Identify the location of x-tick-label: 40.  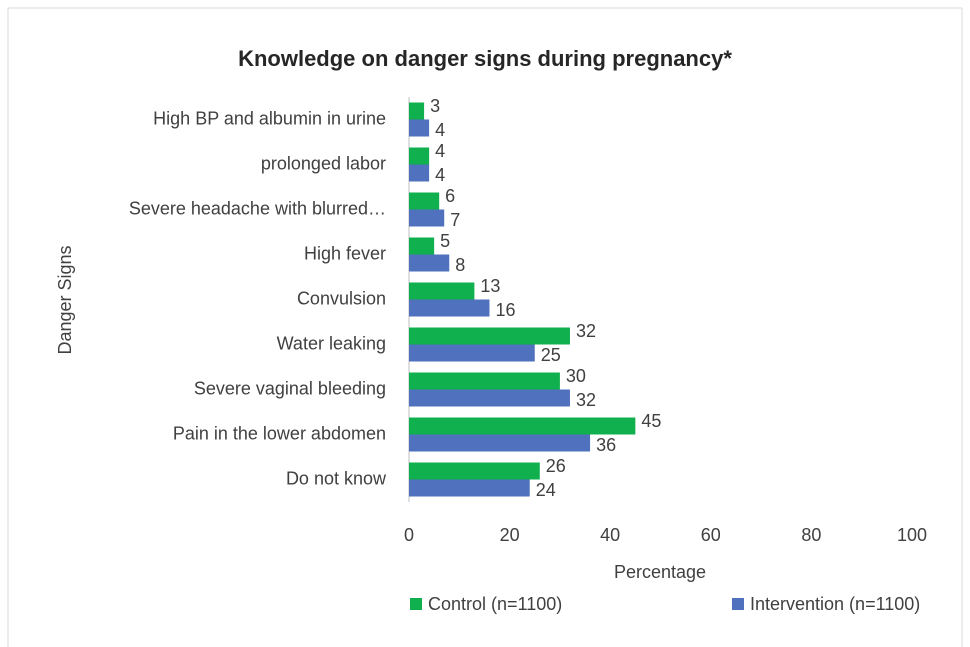
(610, 535).